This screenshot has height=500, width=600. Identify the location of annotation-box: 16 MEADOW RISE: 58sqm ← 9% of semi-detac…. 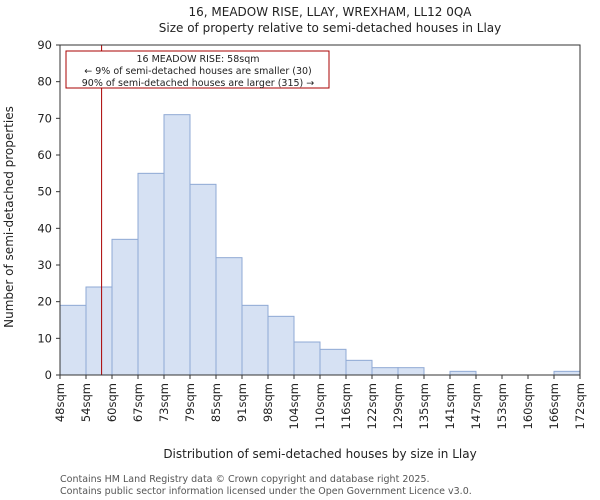
(197, 69).